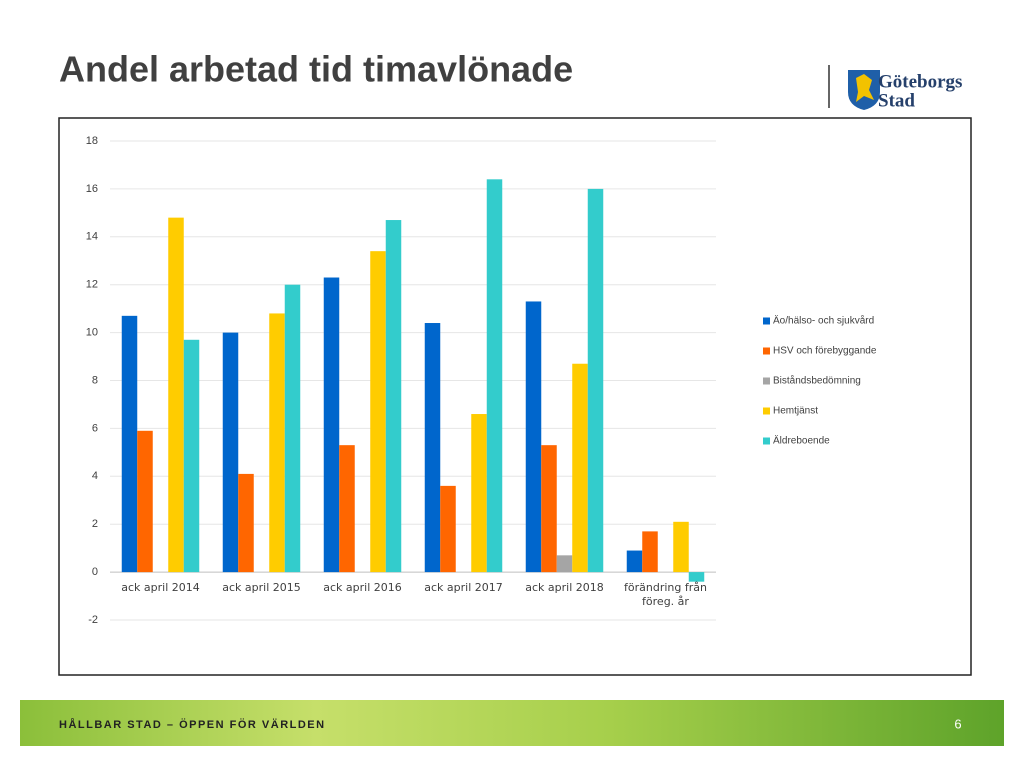 The height and width of the screenshot is (768, 1024). Describe the element at coordinates (95, 380) in the screenshot. I see `y-tick-label: 8` at that location.